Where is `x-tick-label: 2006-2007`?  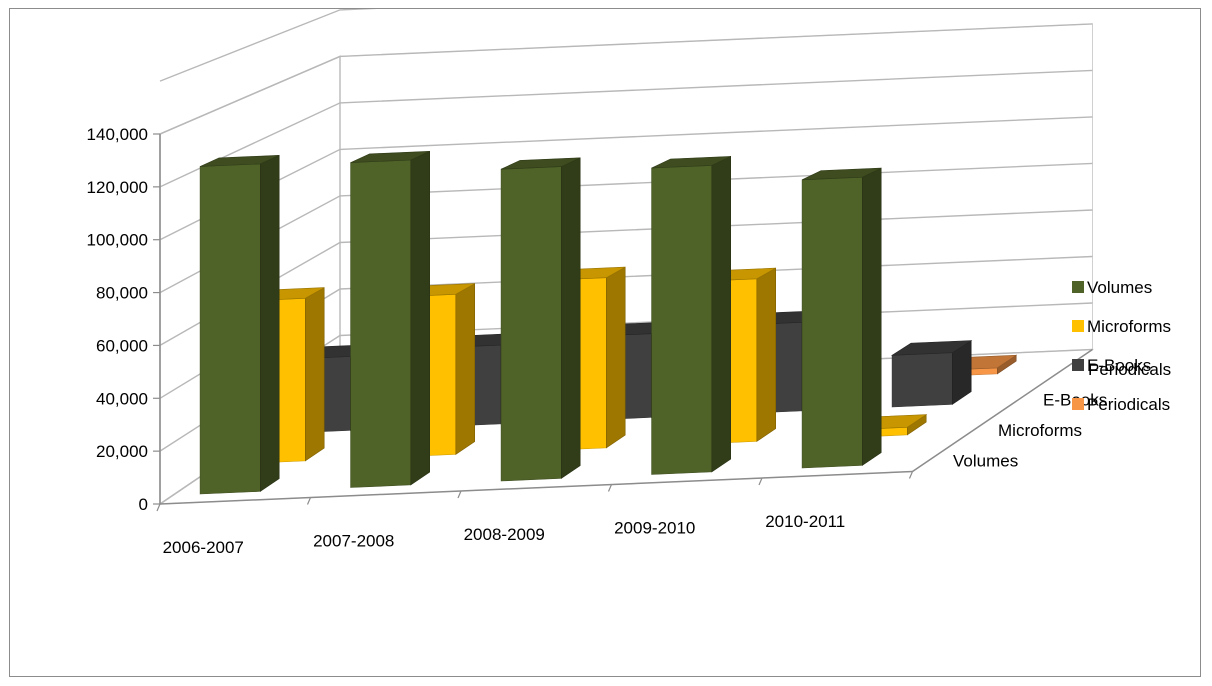
x-tick-label: 2006-2007 is located at coordinates (203, 547).